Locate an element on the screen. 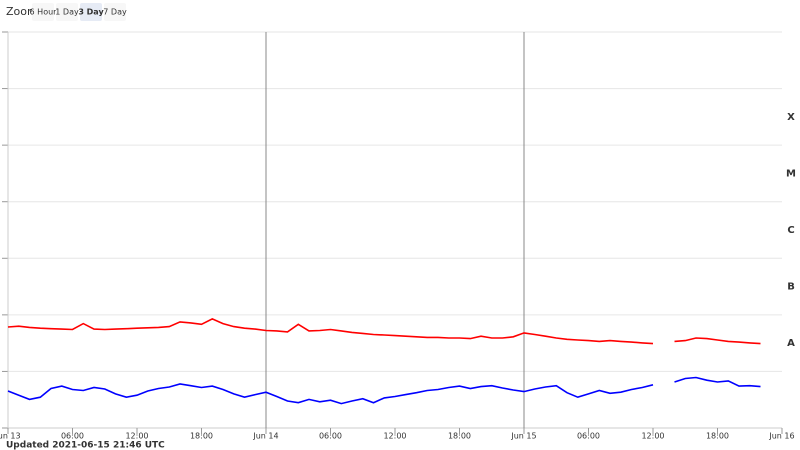  zoom-label: Zoom is located at coordinates (22, 11).